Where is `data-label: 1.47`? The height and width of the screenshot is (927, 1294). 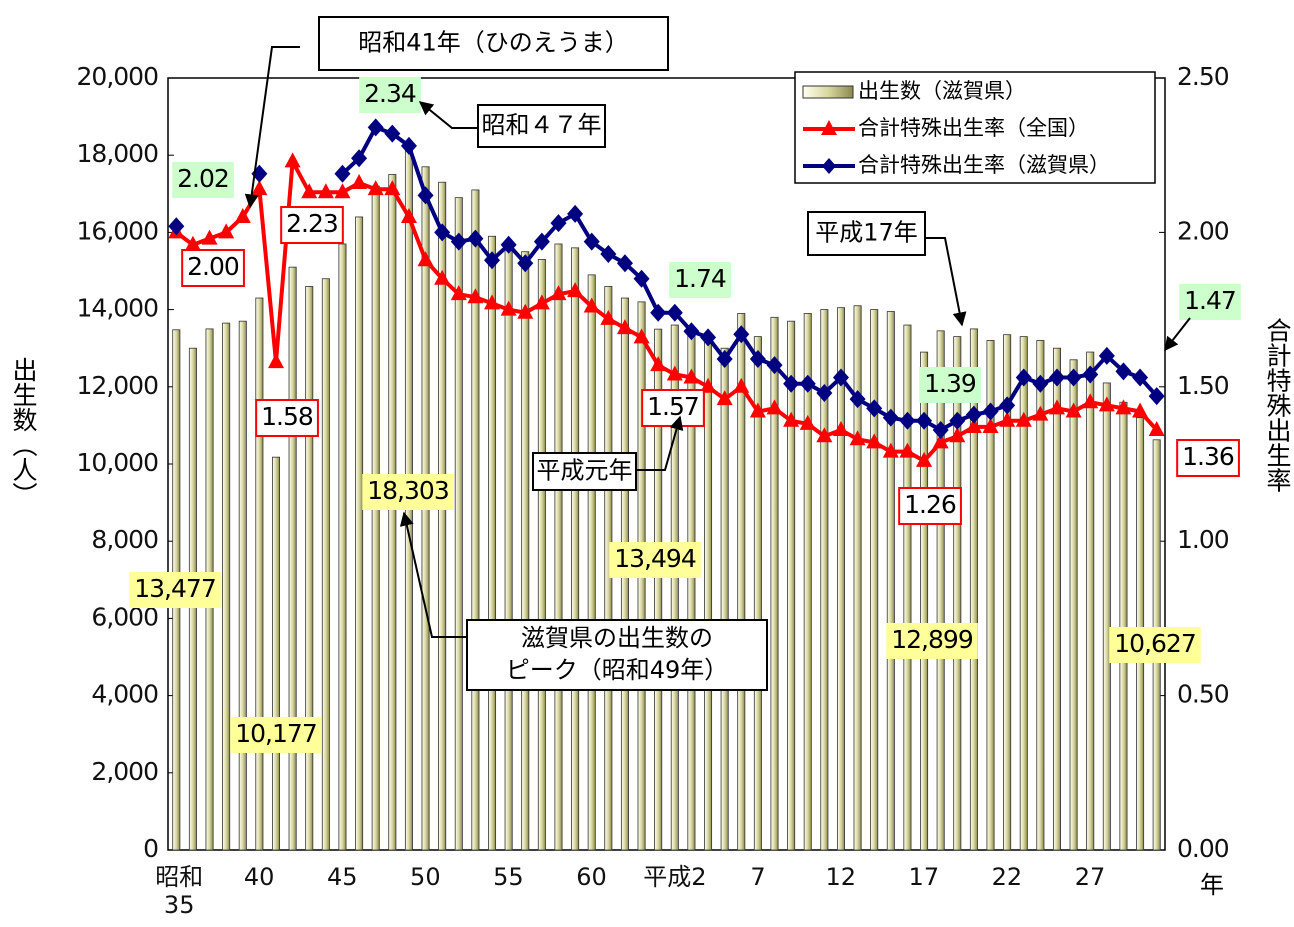
data-label: 1.47 is located at coordinates (1210, 300).